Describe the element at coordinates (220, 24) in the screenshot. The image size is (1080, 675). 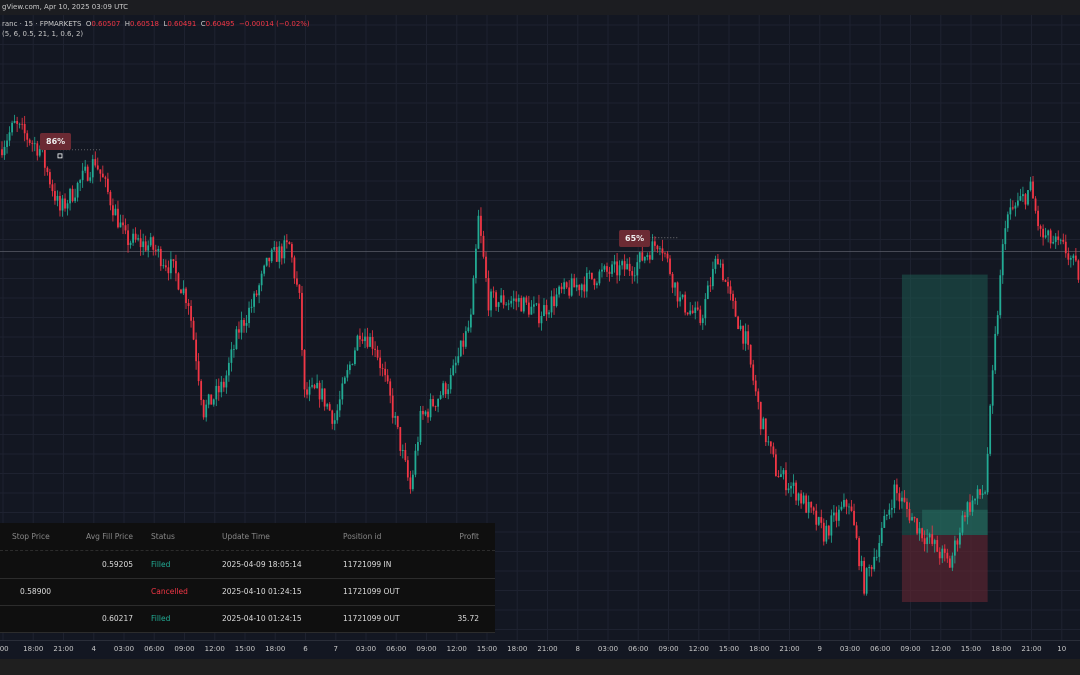
I see `close-value: 0.60495` at that location.